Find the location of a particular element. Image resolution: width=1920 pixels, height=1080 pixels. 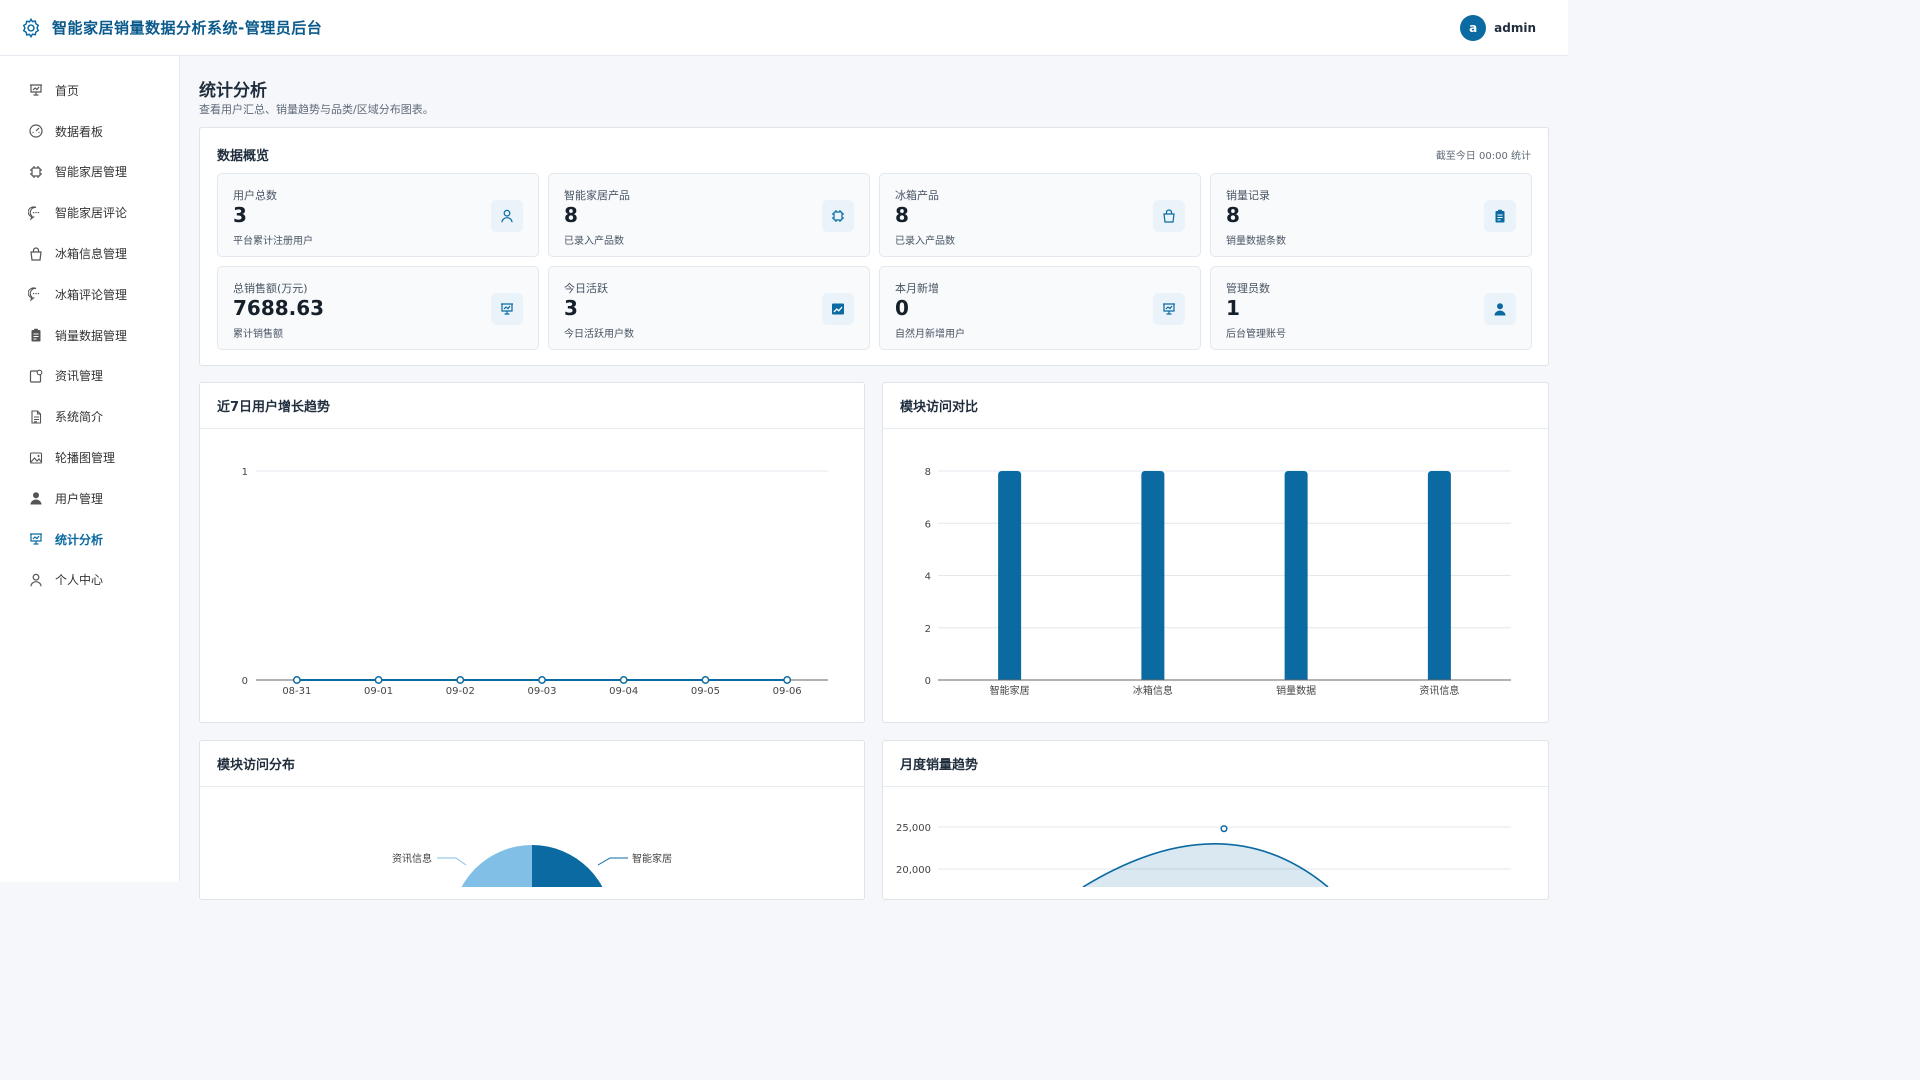

trend-icon is located at coordinates (838, 309).